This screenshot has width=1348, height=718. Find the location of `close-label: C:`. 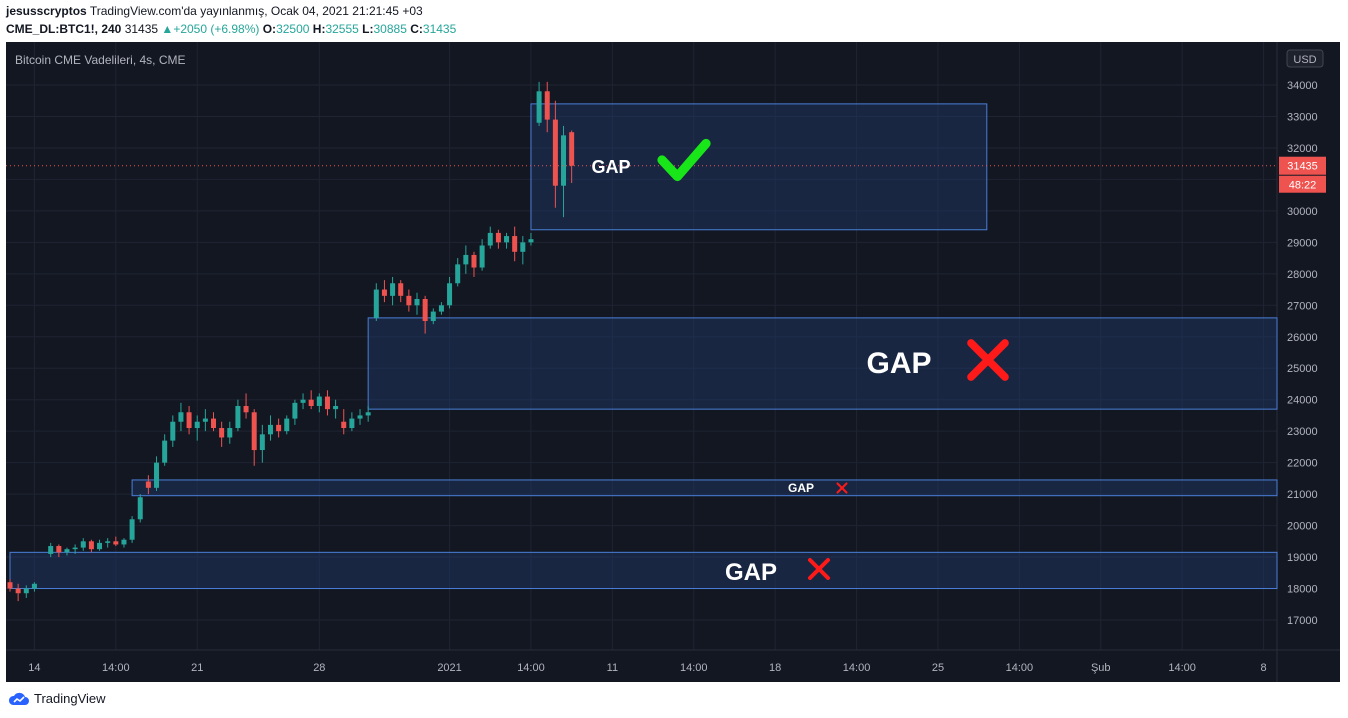

close-label: C: is located at coordinates (416, 29).